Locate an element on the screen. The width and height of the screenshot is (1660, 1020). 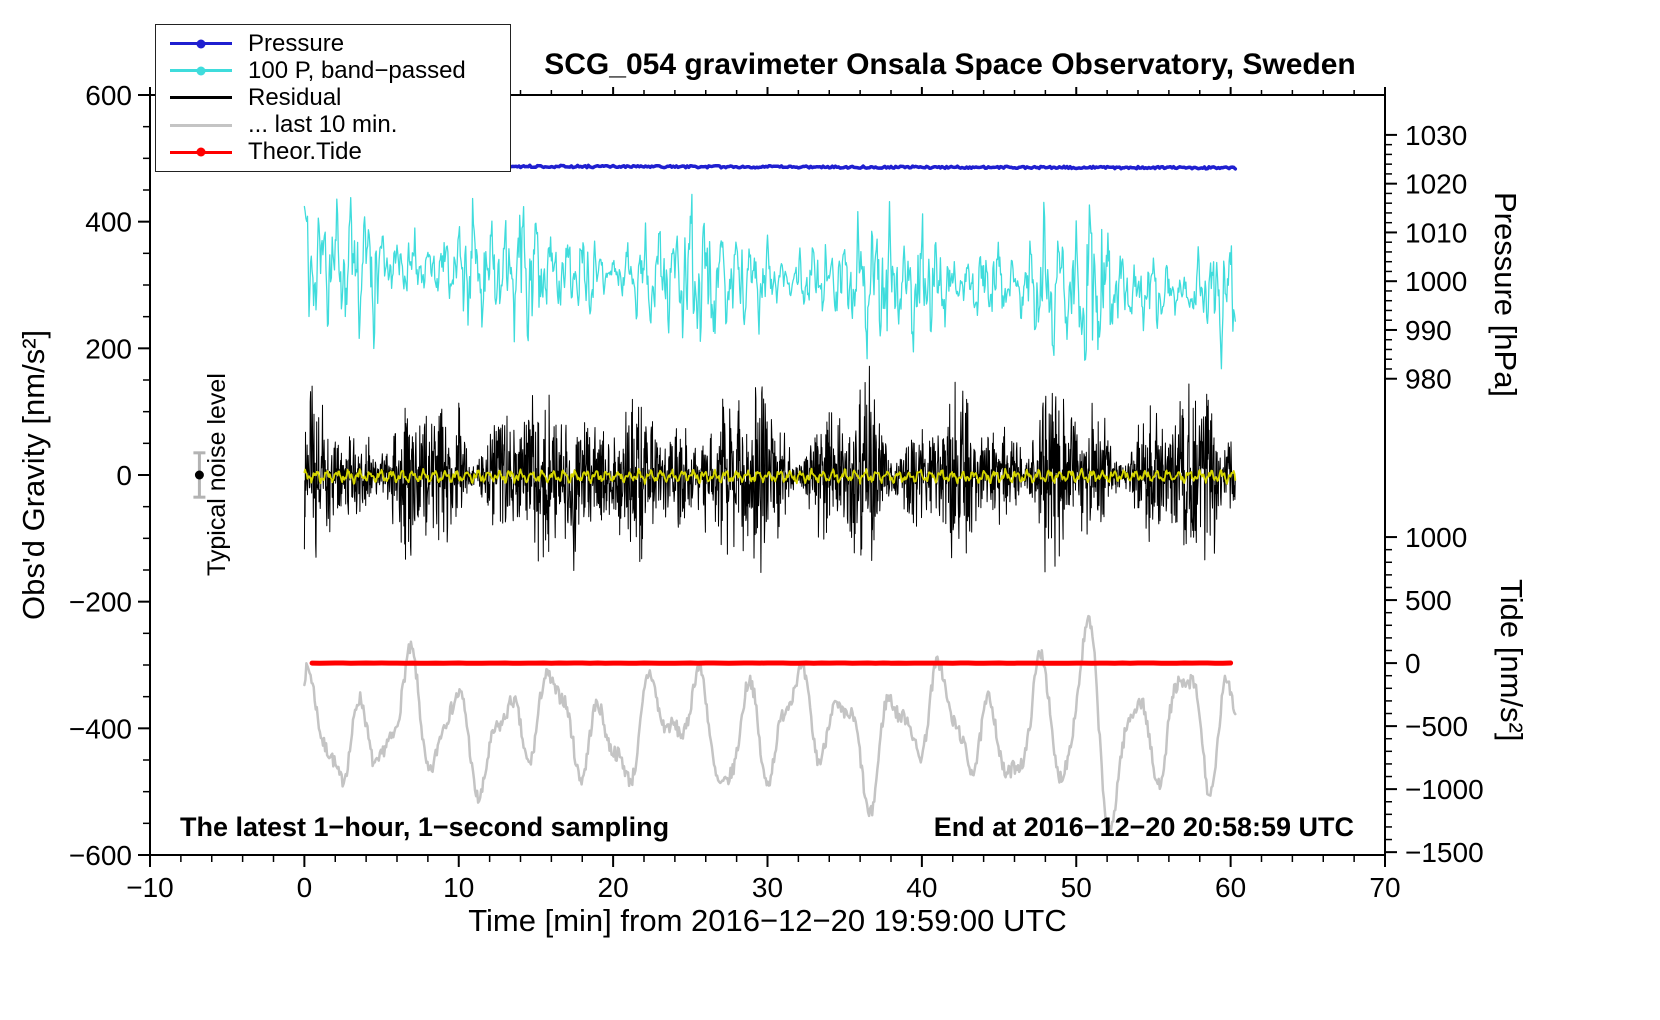
legend-label-pressure: Pressure is located at coordinates (296, 43).